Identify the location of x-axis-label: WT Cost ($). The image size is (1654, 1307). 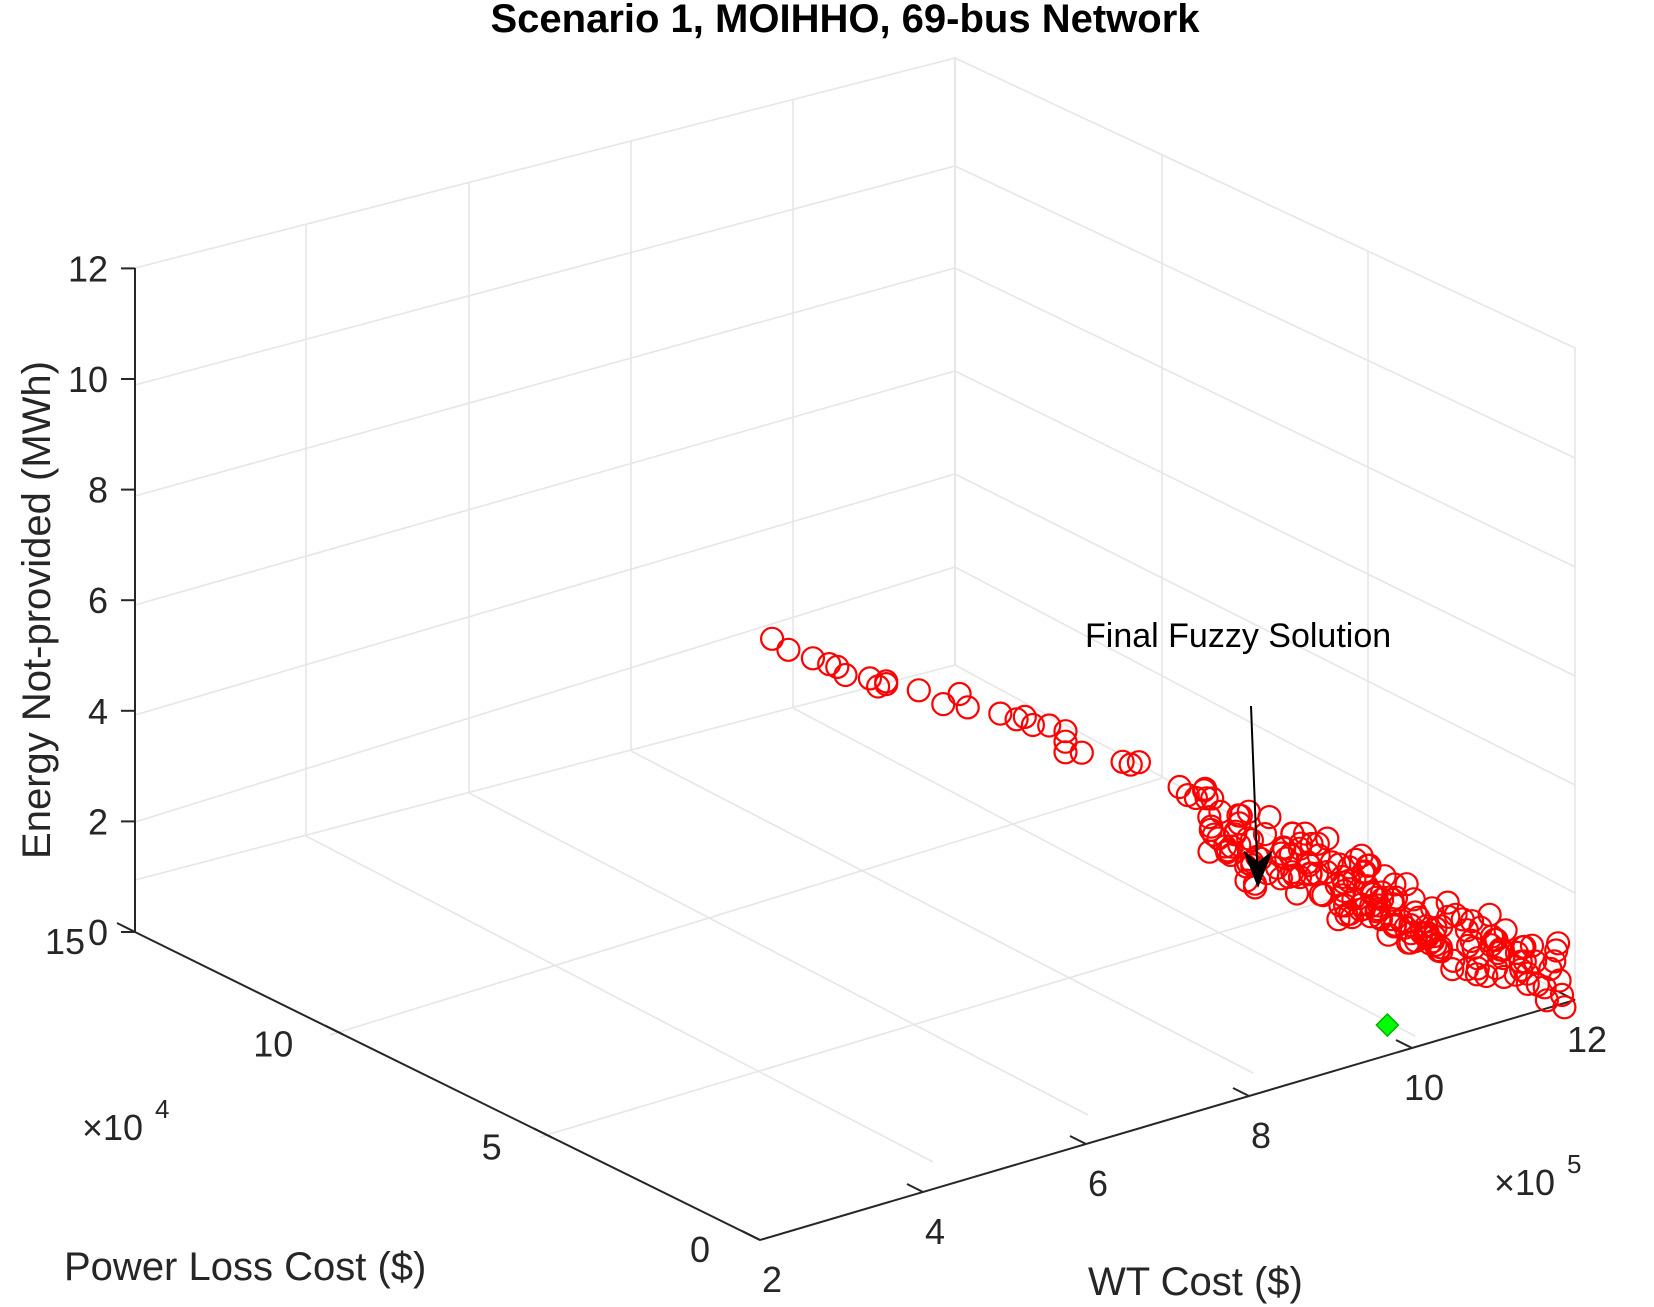
(1195, 1282).